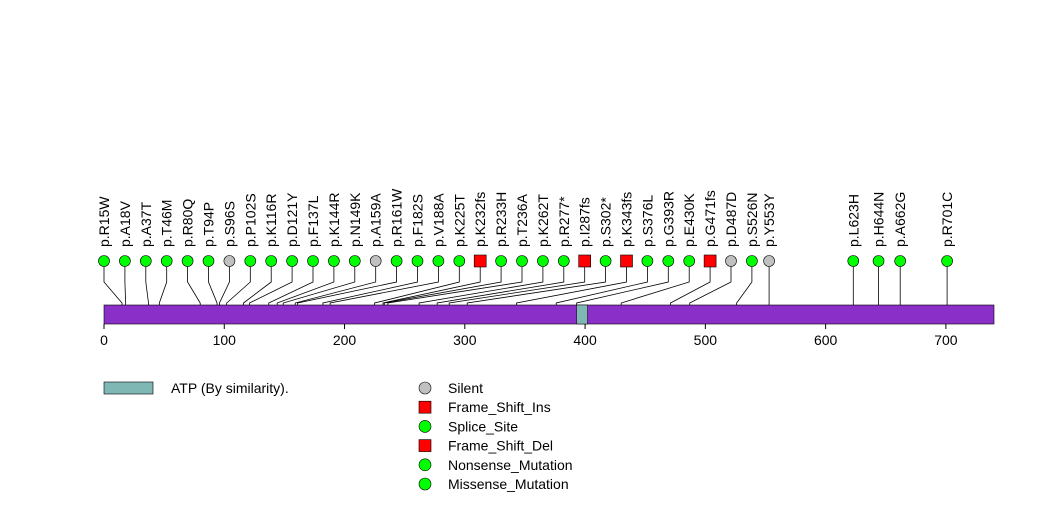 The width and height of the screenshot is (1047, 524). I want to click on legend-label-frame-shift-del: Frame_Shift_Del, so click(500, 446).